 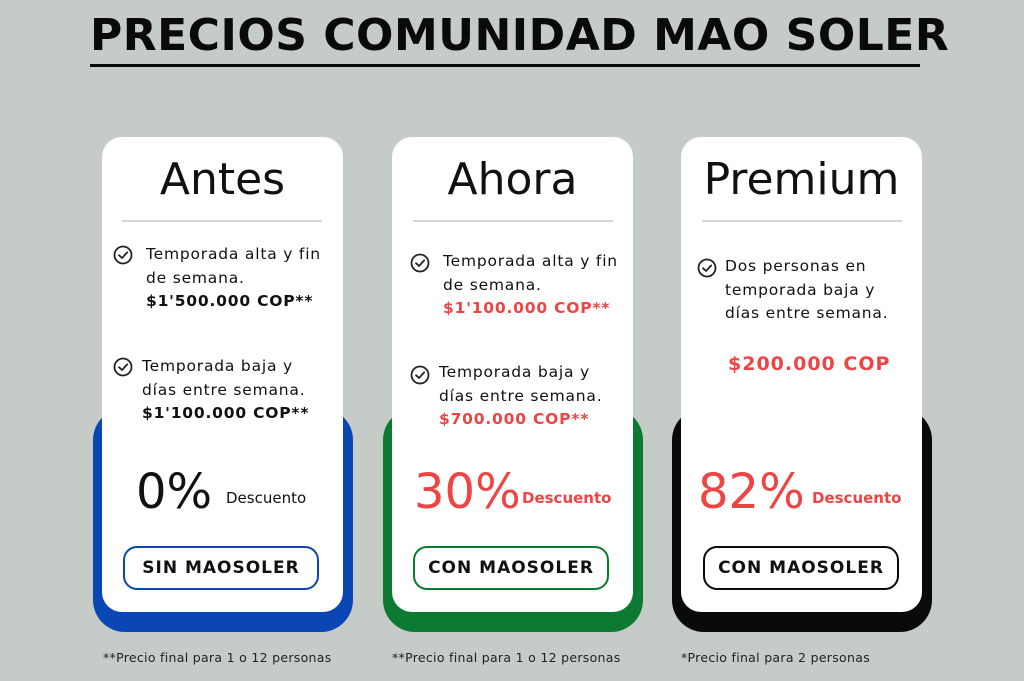 I want to click on plan-ahora-discount-label: Descuento, so click(x=567, y=498).